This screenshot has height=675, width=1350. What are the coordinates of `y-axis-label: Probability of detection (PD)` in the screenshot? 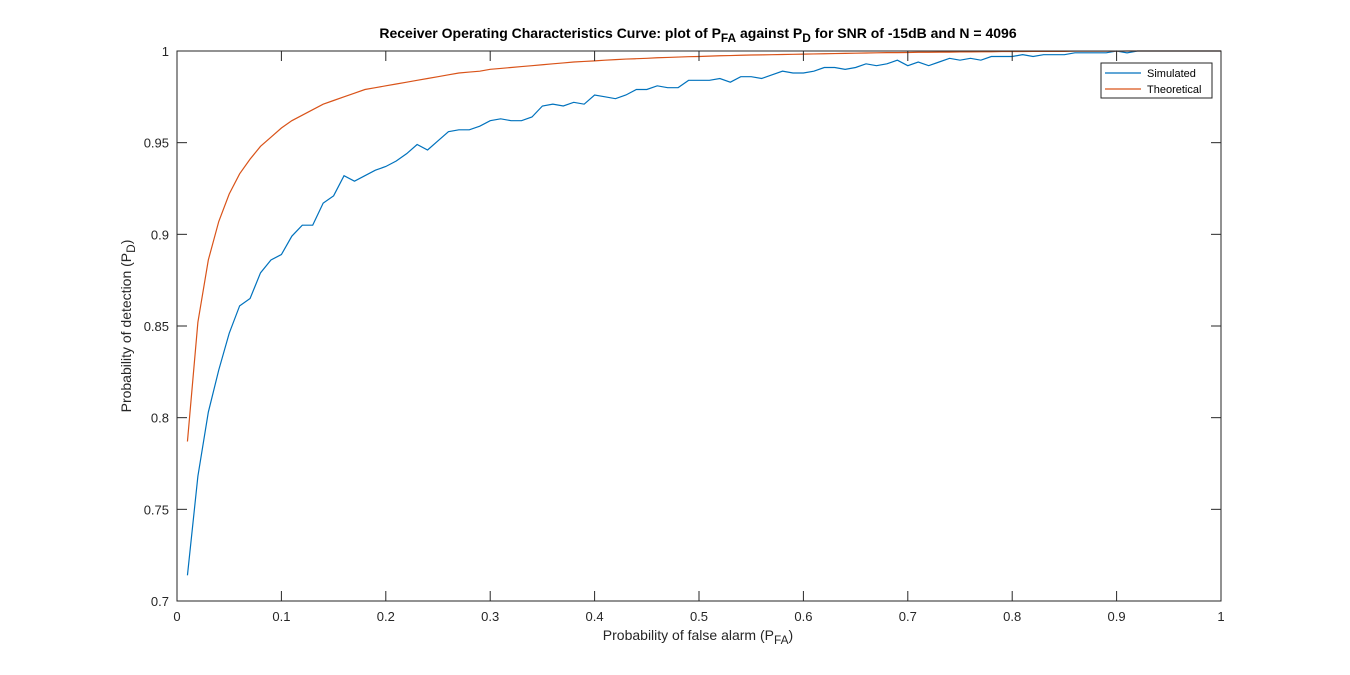 It's located at (128, 326).